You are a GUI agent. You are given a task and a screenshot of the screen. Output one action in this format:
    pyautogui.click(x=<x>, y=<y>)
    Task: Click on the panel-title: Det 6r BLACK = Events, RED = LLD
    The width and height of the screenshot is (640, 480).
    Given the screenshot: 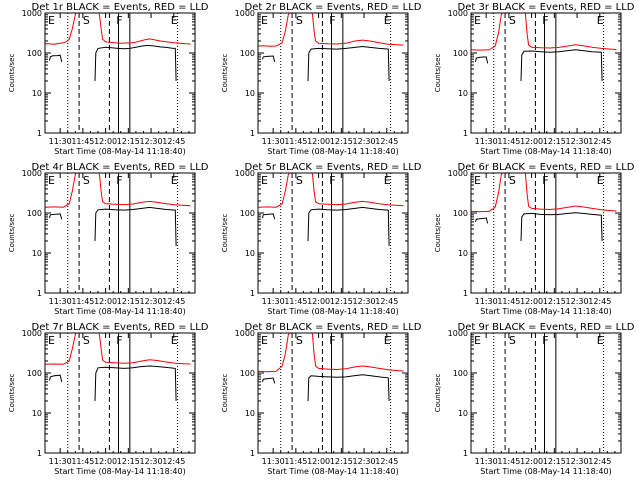 What is the action you would take?
    pyautogui.click(x=546, y=167)
    